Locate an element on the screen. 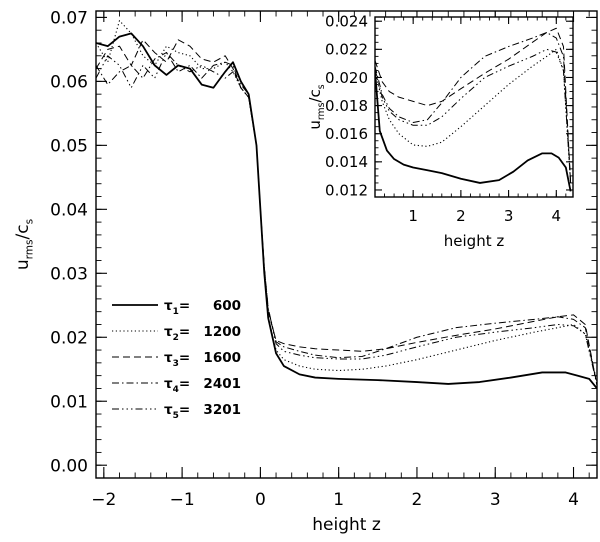 This screenshot has width=600, height=542. y-tick-label: 0.020 is located at coordinates (346, 78).